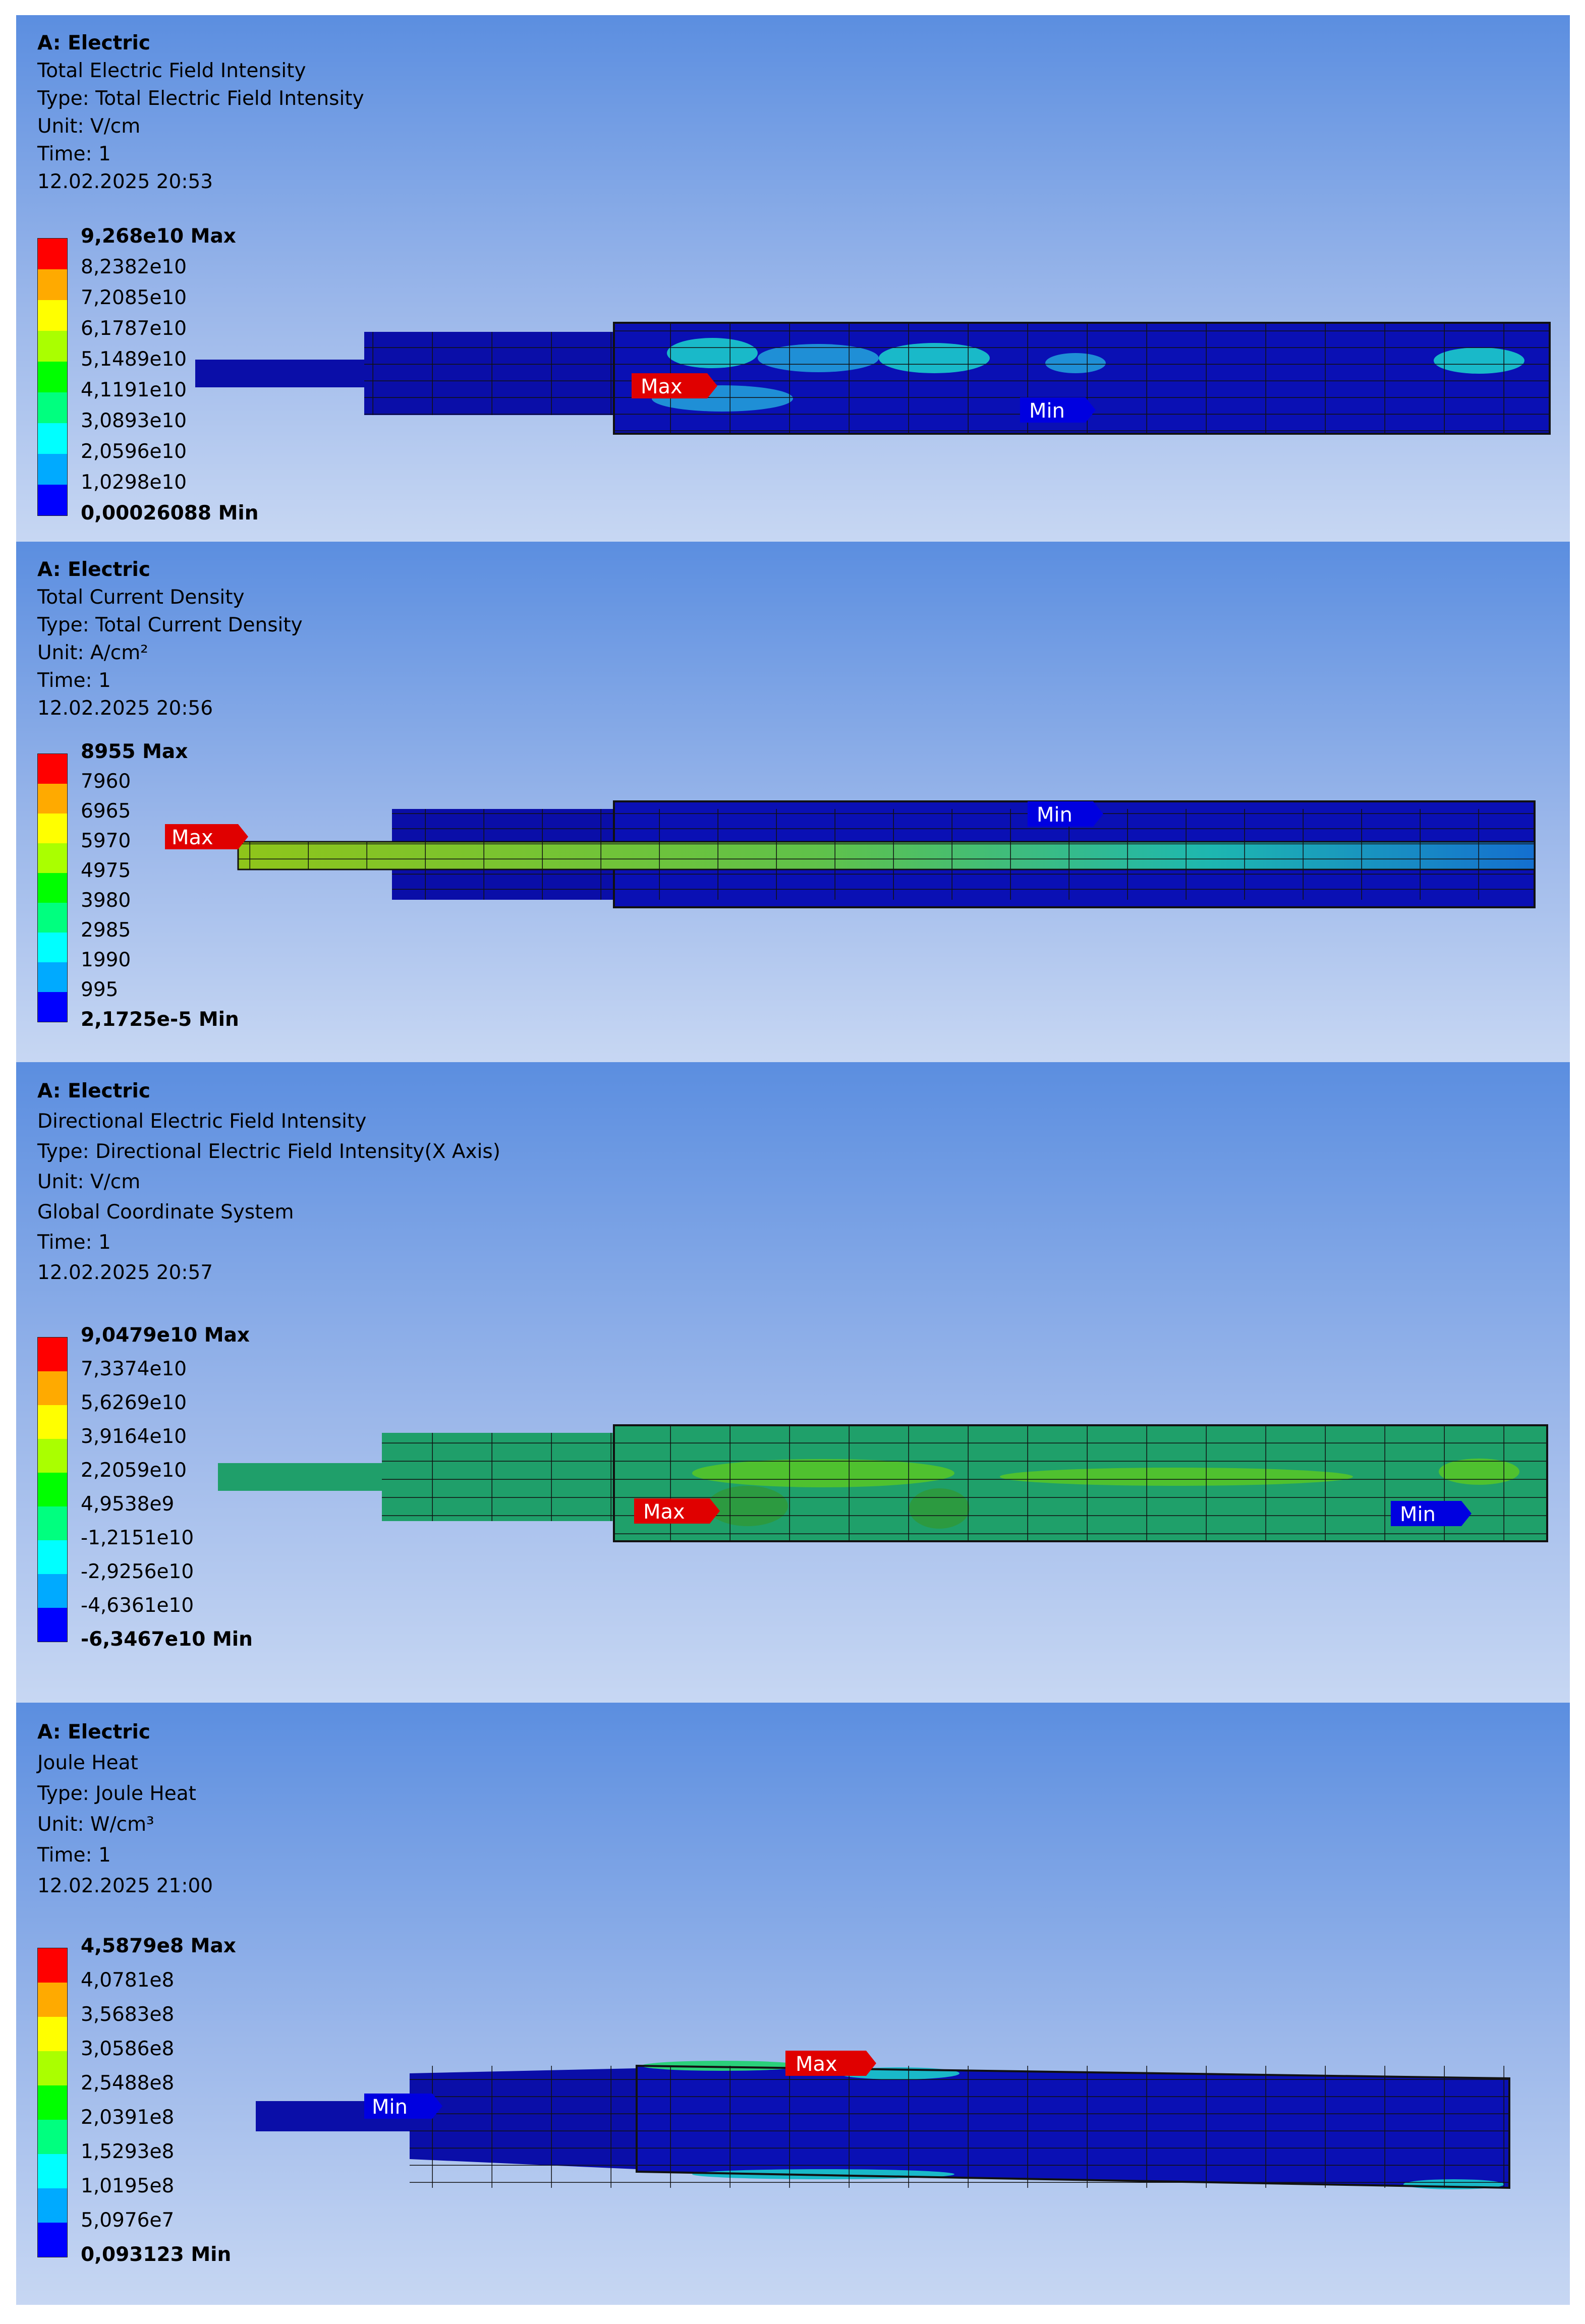 The width and height of the screenshot is (1585, 2324). I want to click on legend-min-label: -6,3467e10 Min, so click(167, 1639).